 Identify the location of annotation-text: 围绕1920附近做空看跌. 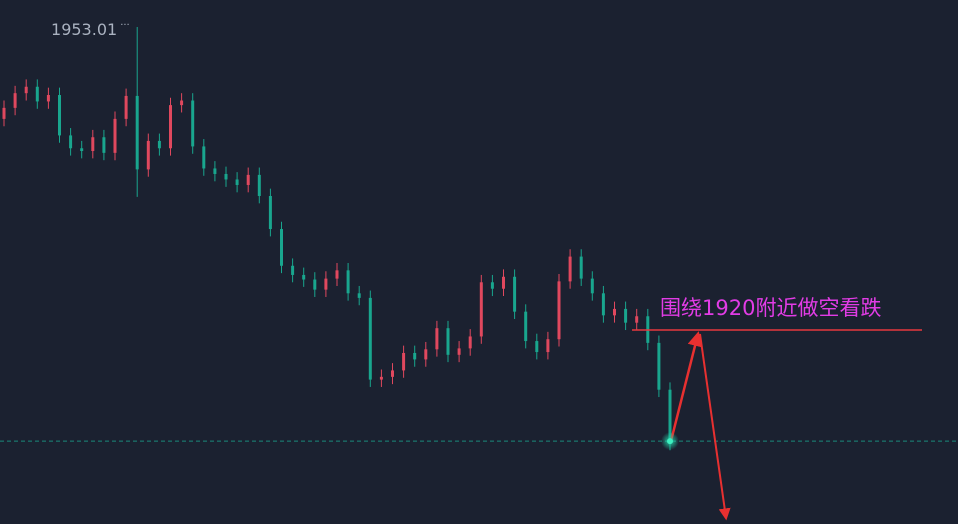
(770, 308).